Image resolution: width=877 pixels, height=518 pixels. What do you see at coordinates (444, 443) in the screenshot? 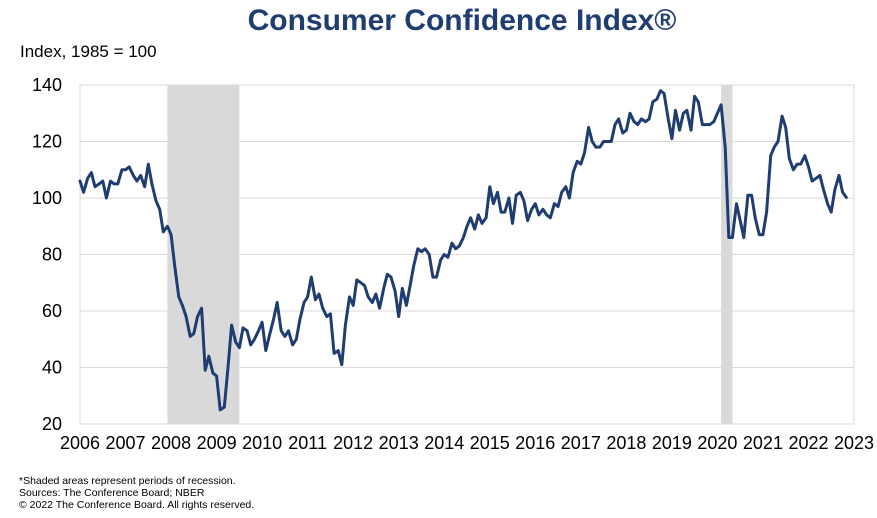
I see `x-tick-2014: 2014` at bounding box center [444, 443].